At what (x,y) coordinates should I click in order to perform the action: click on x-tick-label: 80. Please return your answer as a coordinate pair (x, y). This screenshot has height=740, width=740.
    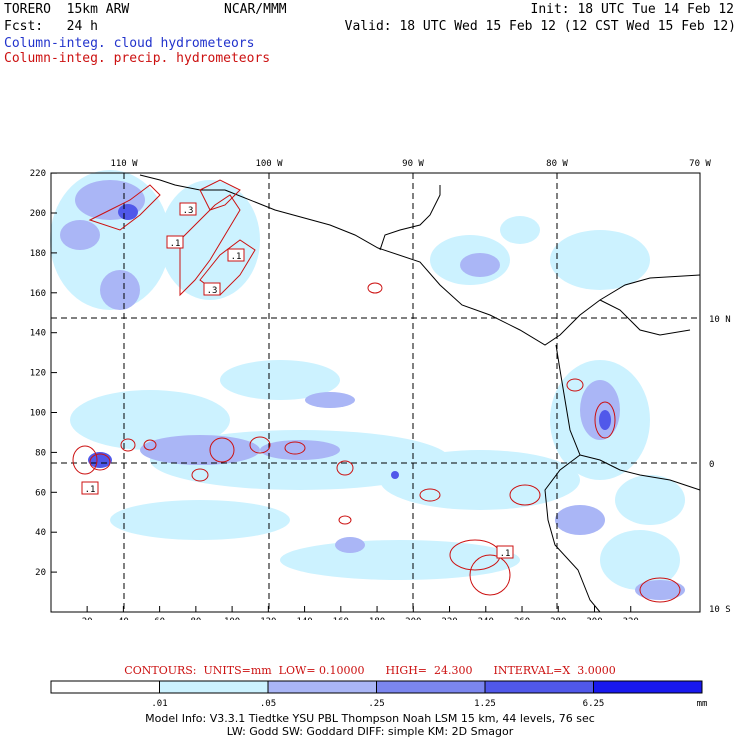
    Looking at the image, I should click on (195, 618).